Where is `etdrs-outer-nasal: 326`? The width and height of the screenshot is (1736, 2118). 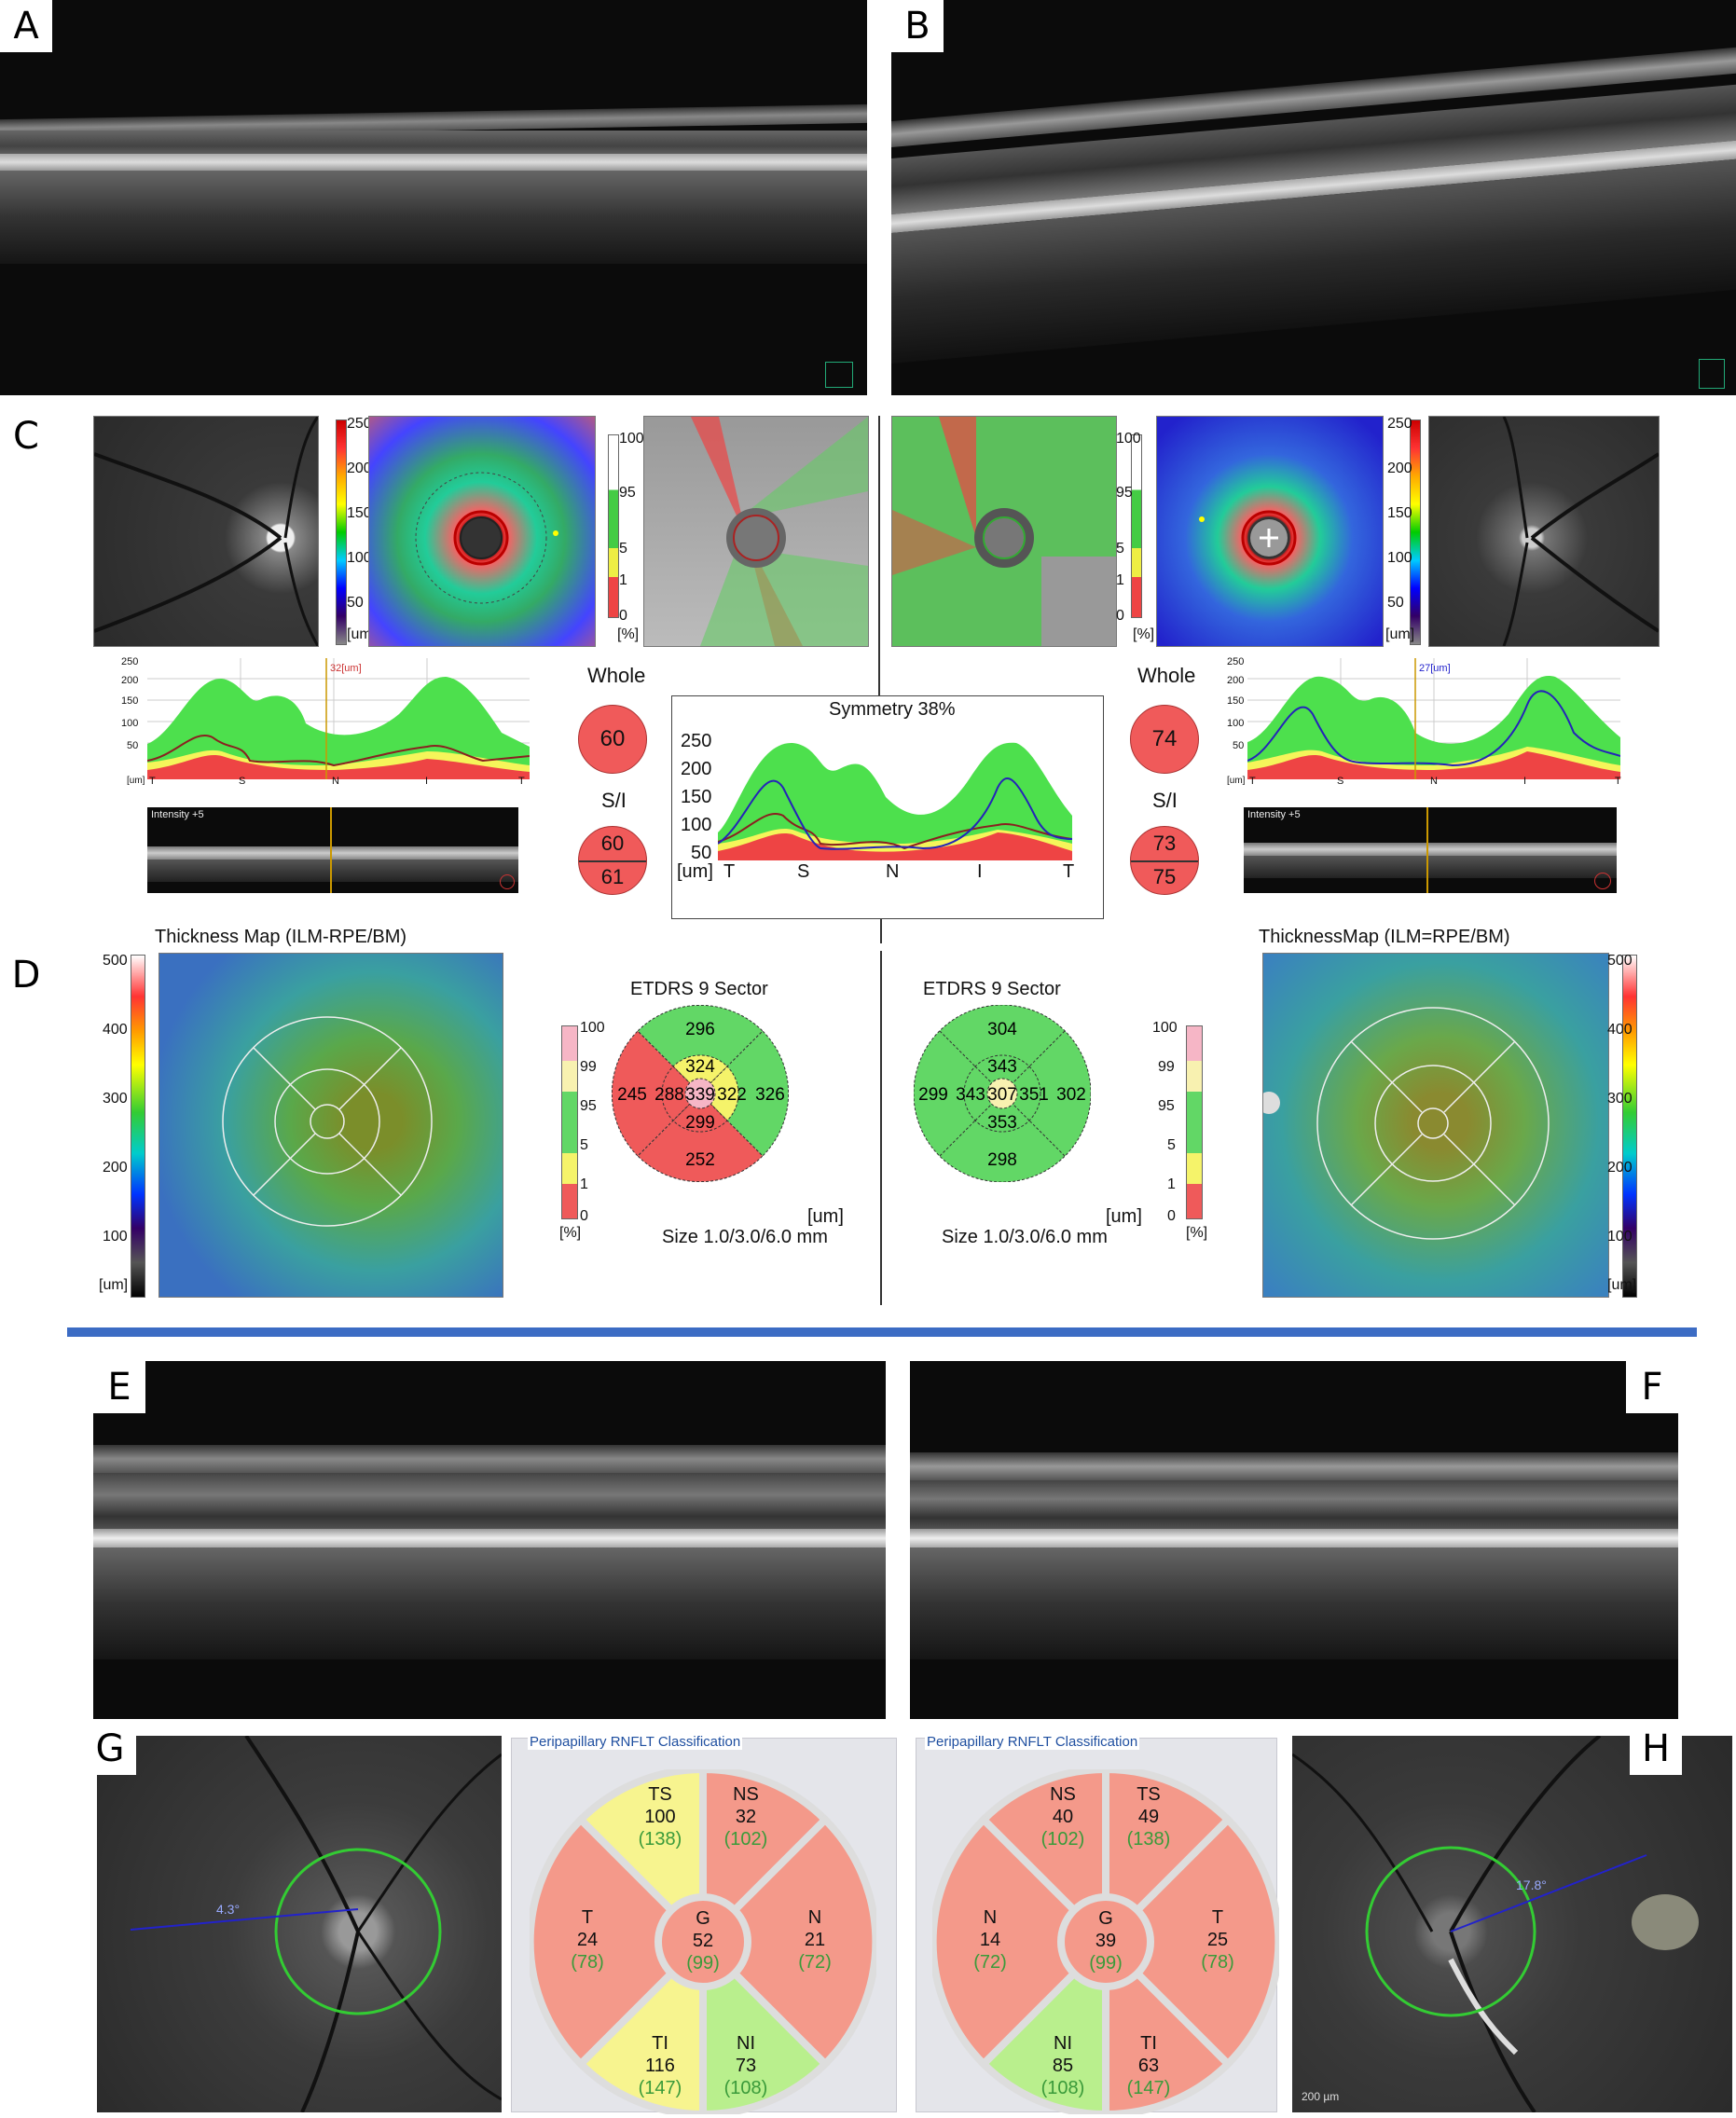 etdrs-outer-nasal: 326 is located at coordinates (770, 1095).